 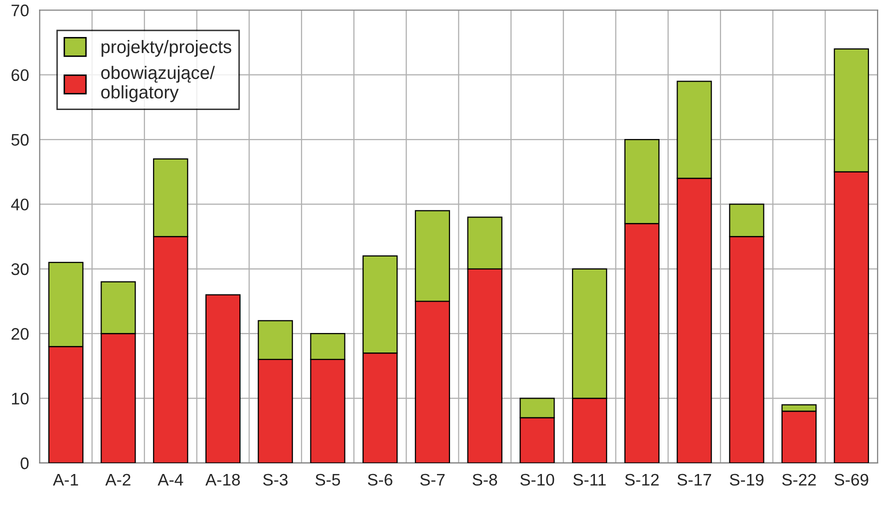 I want to click on x-tick-label: S-11, so click(x=589, y=480).